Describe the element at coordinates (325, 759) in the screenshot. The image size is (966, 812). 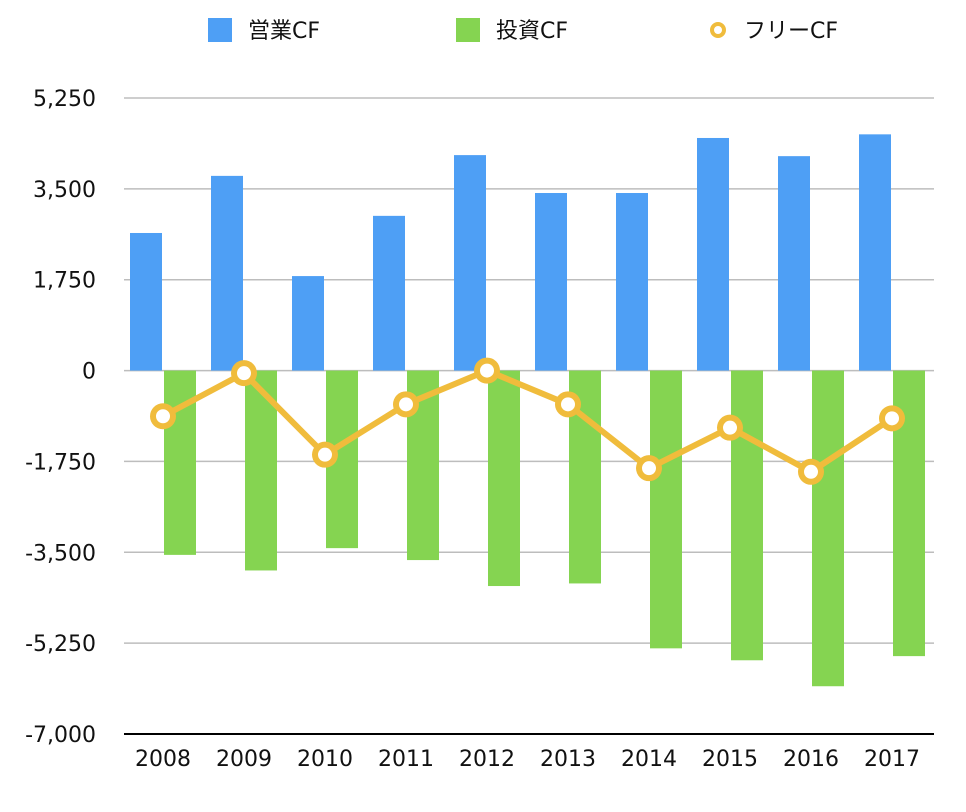
I see `x-tick-label: 2010` at that location.